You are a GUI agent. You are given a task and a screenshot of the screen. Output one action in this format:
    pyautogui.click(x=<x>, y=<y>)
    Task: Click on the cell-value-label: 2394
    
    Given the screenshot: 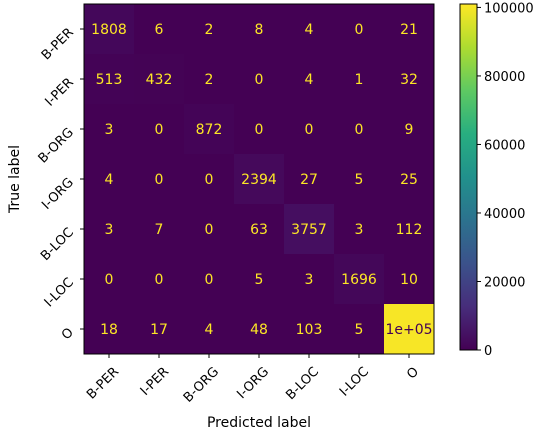 What is the action you would take?
    pyautogui.click(x=259, y=180)
    